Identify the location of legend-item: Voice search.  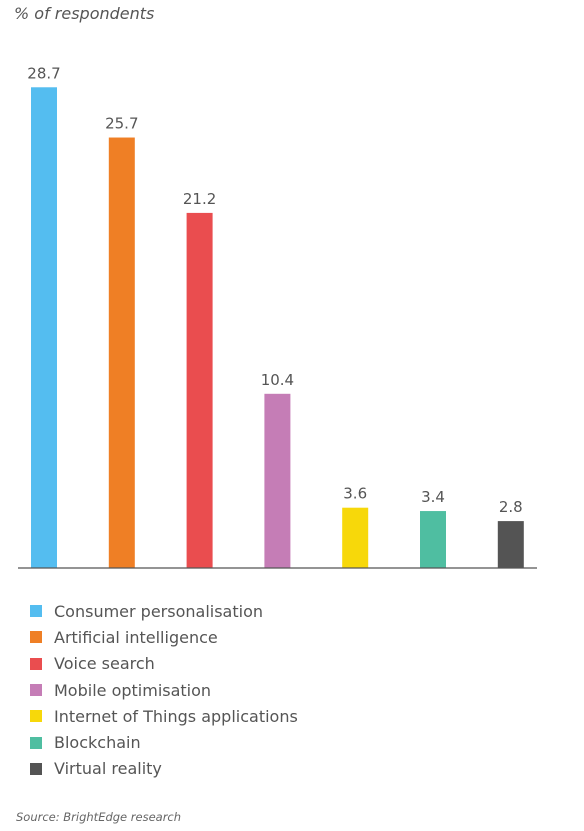
(164, 664).